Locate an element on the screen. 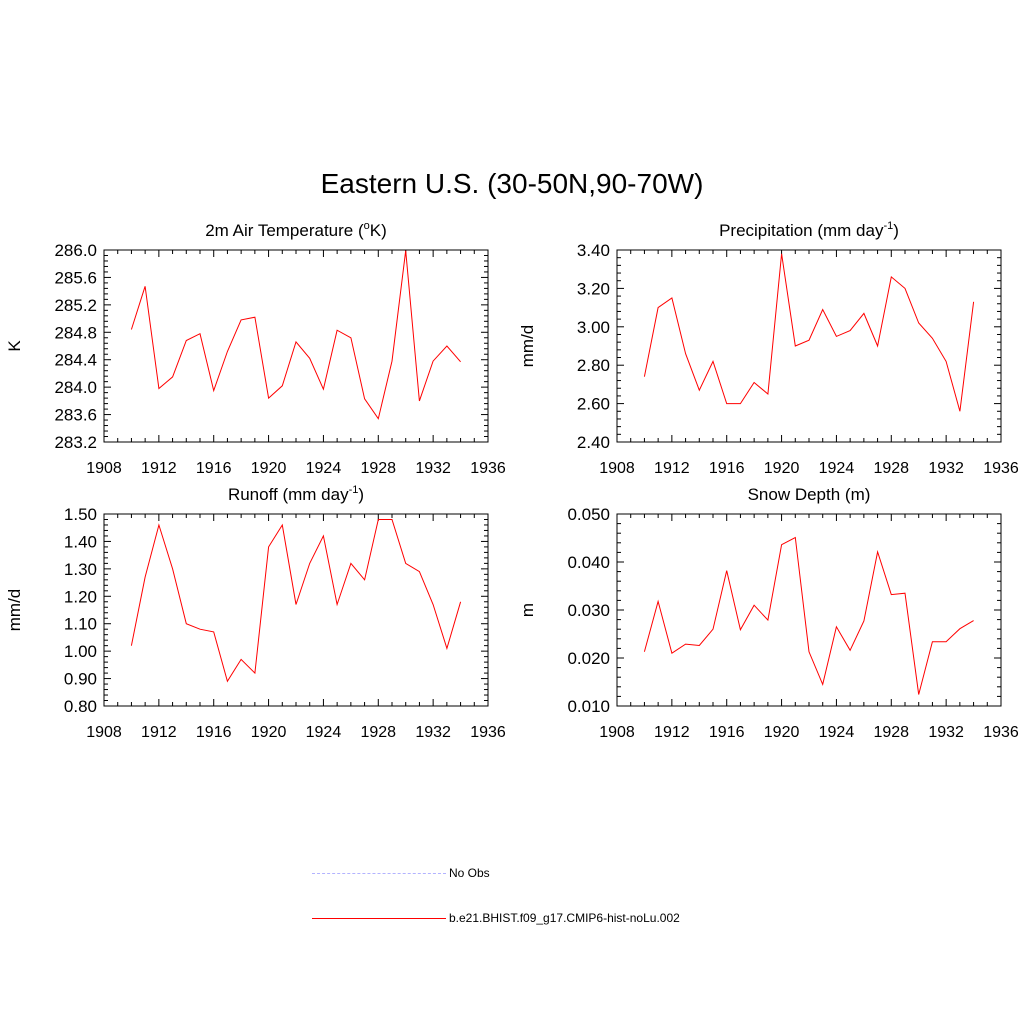  y-tick-label: 0.050 is located at coordinates (588, 514).